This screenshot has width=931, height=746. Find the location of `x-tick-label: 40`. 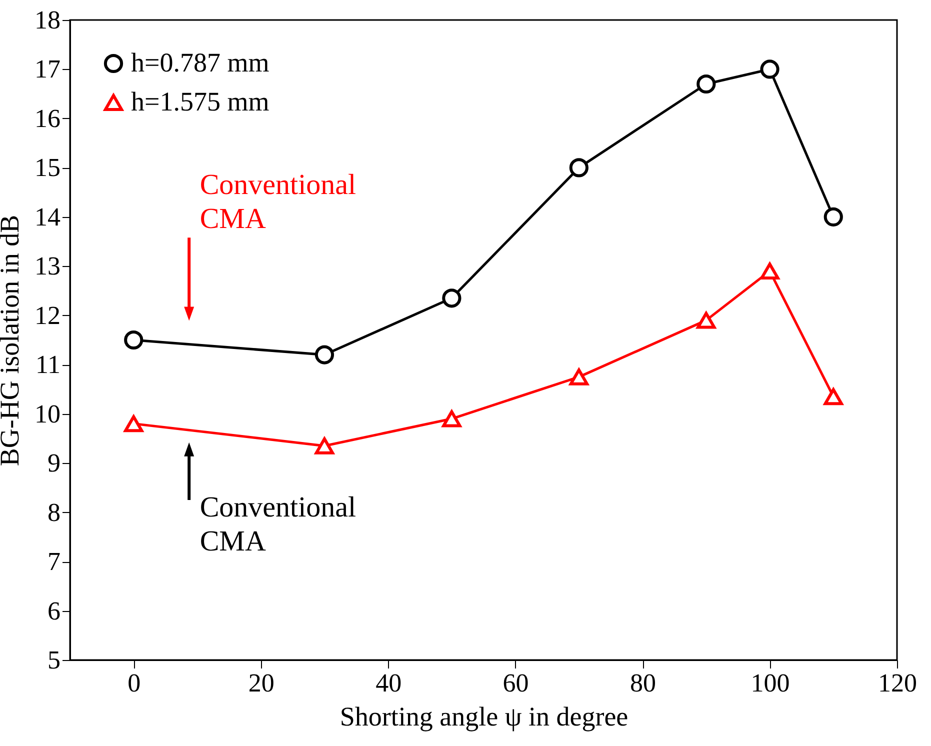

x-tick-label: 40 is located at coordinates (389, 683).